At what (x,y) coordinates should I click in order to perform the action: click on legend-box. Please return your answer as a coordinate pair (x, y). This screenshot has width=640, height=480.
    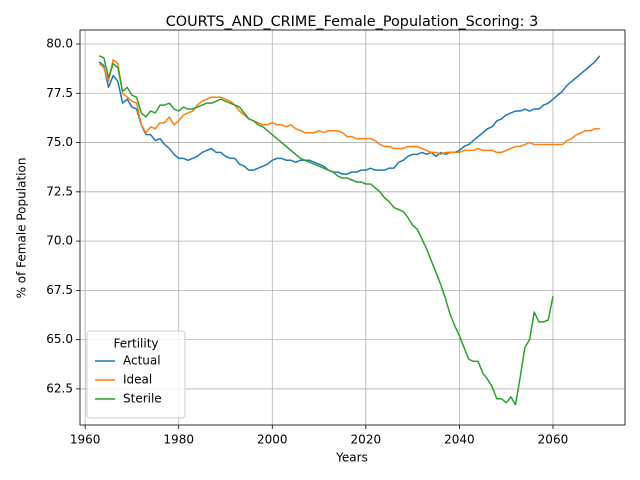
    Looking at the image, I should click on (136, 374).